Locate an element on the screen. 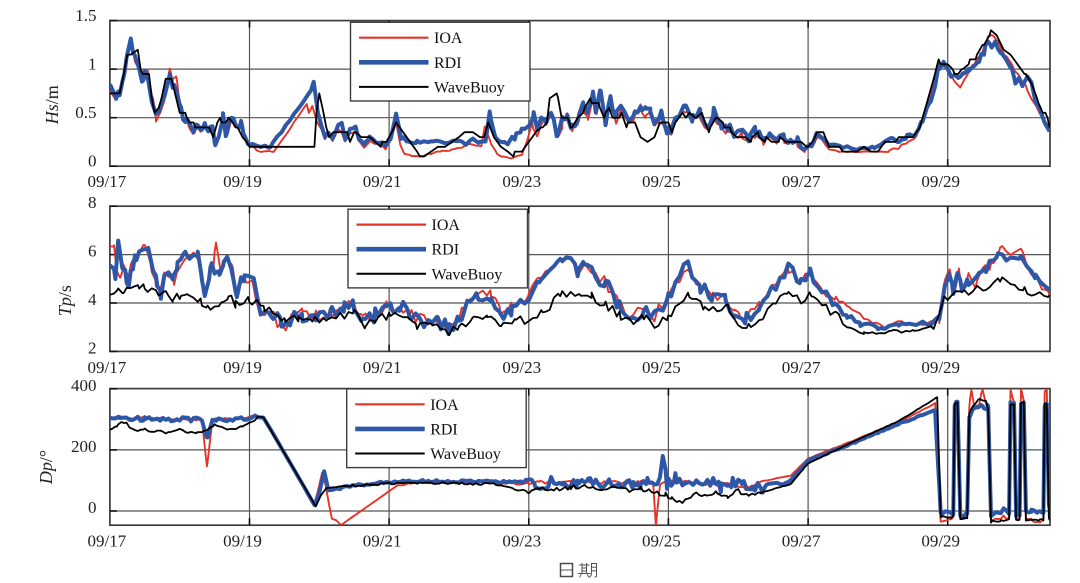  svg-text: Hs/m is located at coordinates (52, 105).